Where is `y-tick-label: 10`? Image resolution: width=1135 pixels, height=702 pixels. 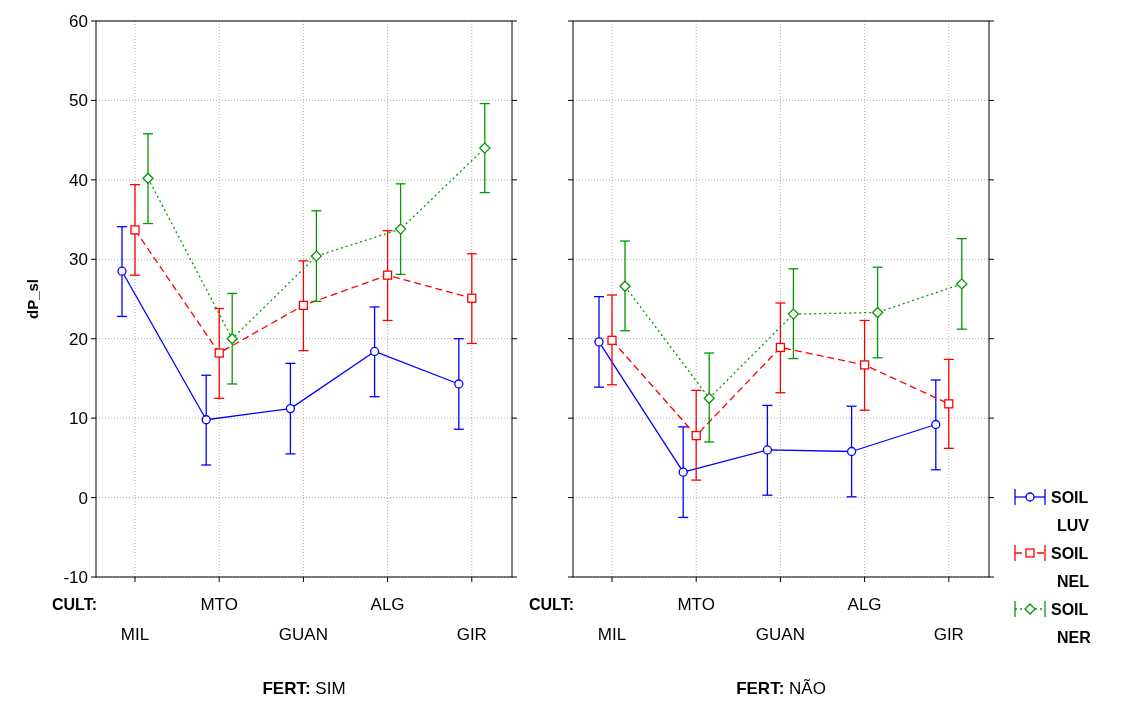 y-tick-label: 10 is located at coordinates (78, 419).